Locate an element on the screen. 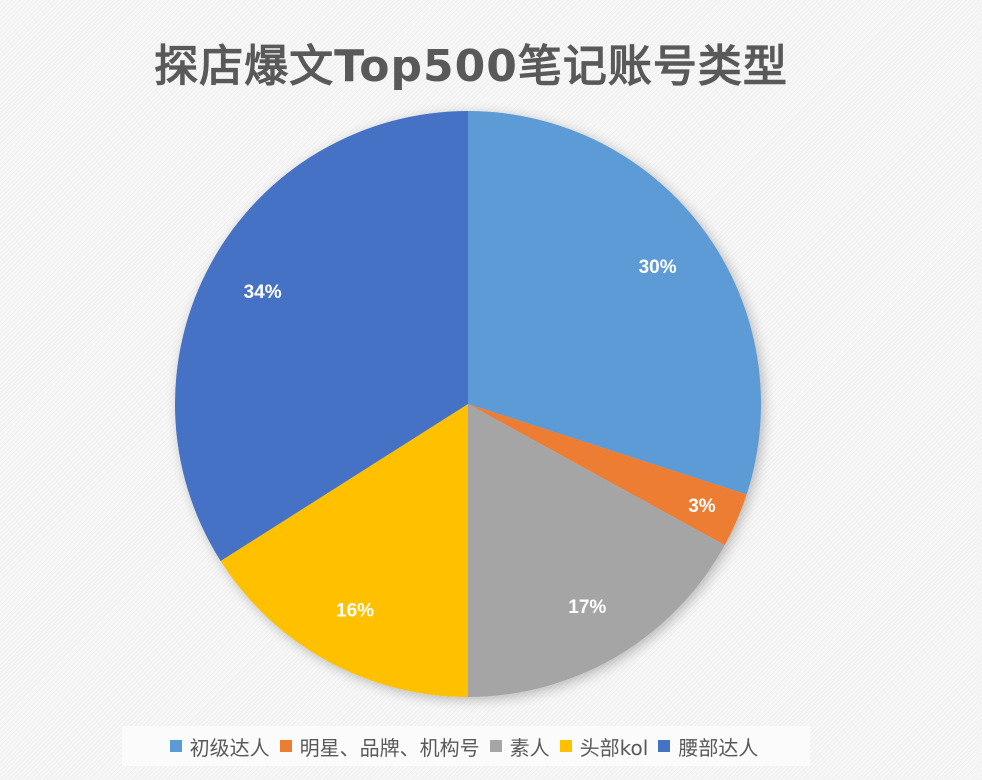 Image resolution: width=982 pixels, height=780 pixels. legend-item: 初级达人 is located at coordinates (219, 746).